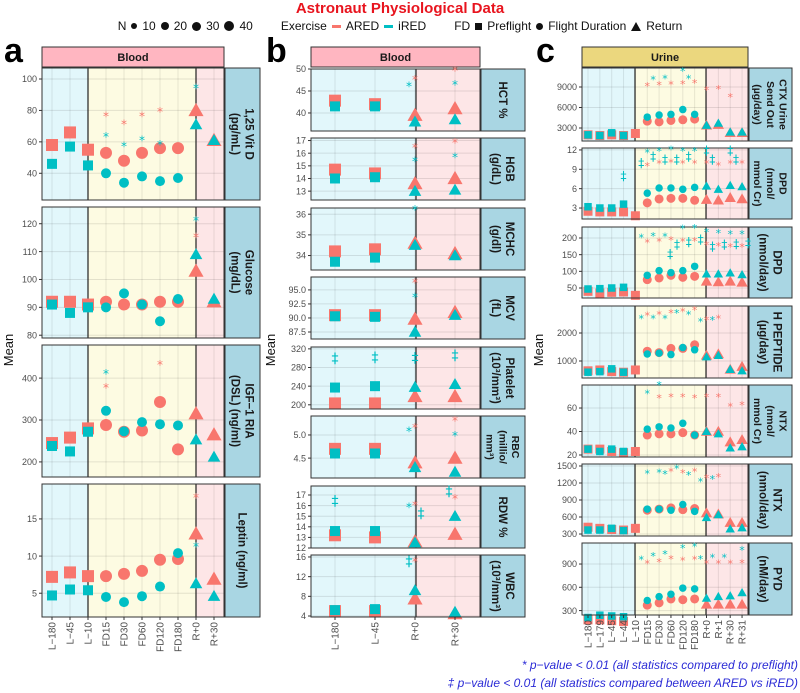  I want to click on y-tick-label: 8, so click(303, 597).